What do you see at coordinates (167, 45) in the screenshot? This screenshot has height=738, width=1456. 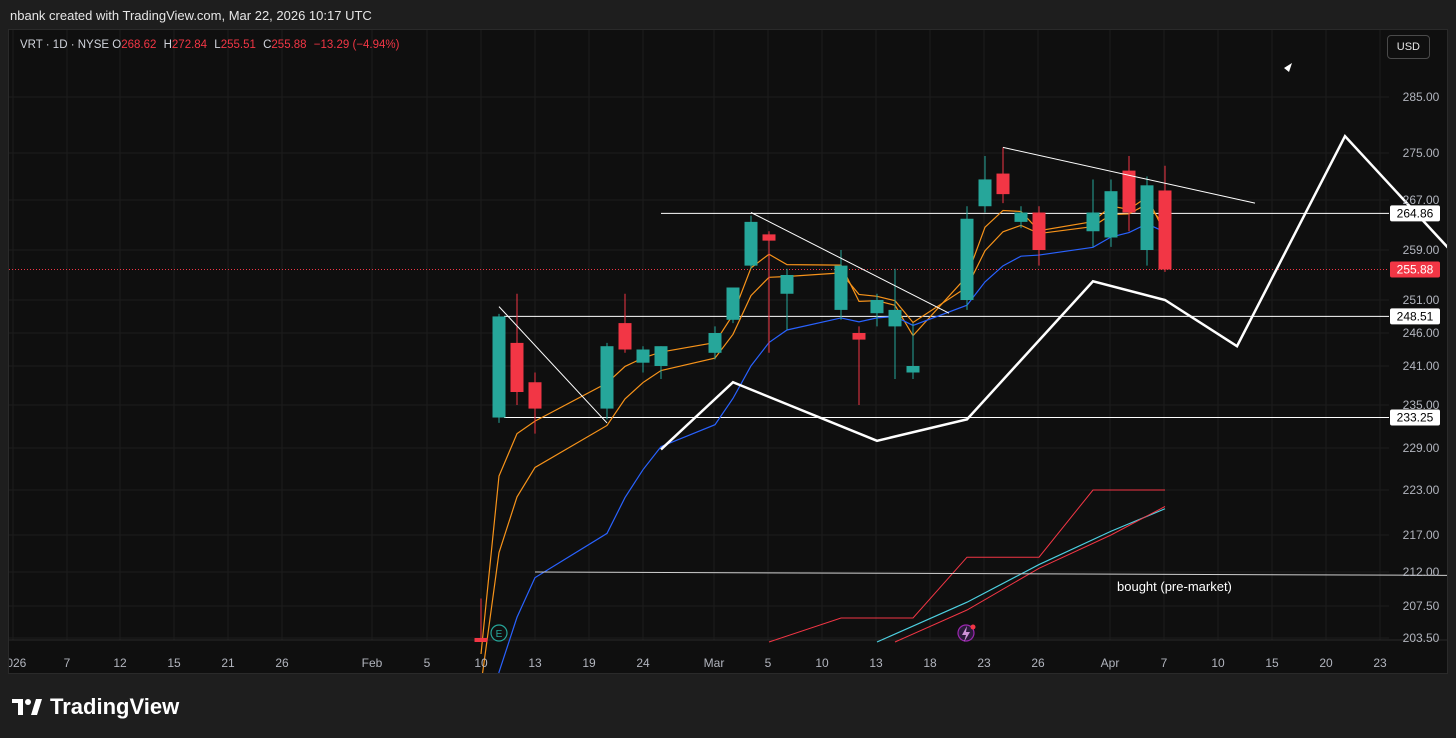 I see `high-label: H` at bounding box center [167, 45].